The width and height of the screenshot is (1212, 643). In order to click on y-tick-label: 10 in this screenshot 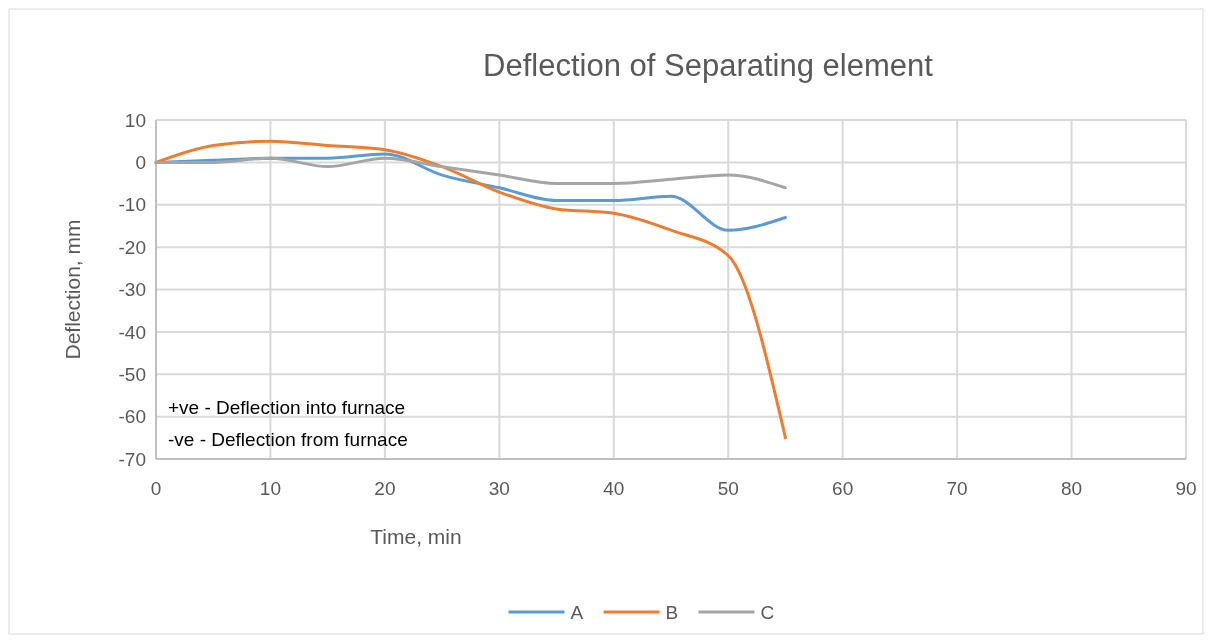, I will do `click(135, 120)`.